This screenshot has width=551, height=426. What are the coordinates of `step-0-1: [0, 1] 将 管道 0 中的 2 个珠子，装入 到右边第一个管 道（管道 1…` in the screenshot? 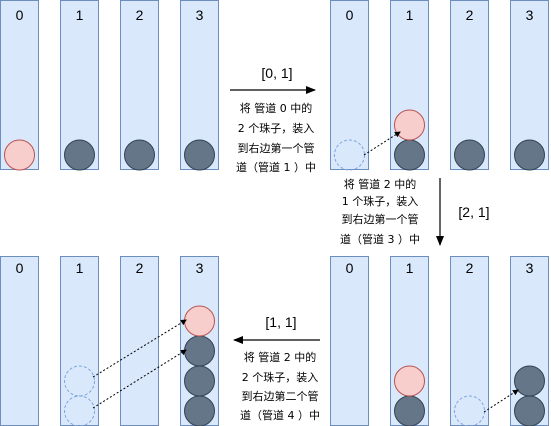 It's located at (273, 119).